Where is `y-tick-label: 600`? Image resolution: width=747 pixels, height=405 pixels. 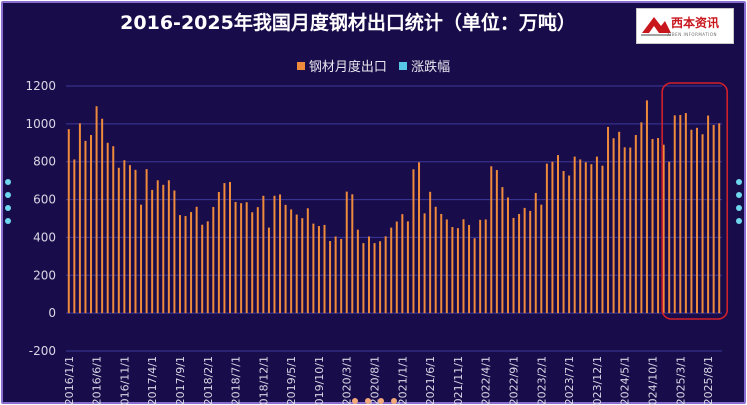 y-tick-label: 600 is located at coordinates (44, 200).